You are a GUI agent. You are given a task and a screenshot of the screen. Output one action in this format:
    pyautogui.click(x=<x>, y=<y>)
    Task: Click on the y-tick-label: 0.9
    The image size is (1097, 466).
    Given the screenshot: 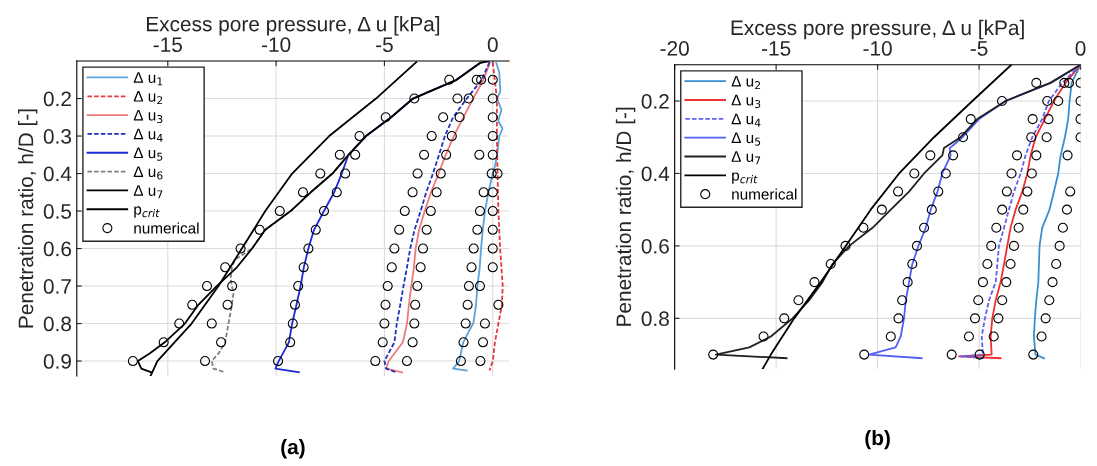 What is the action you would take?
    pyautogui.click(x=57, y=361)
    